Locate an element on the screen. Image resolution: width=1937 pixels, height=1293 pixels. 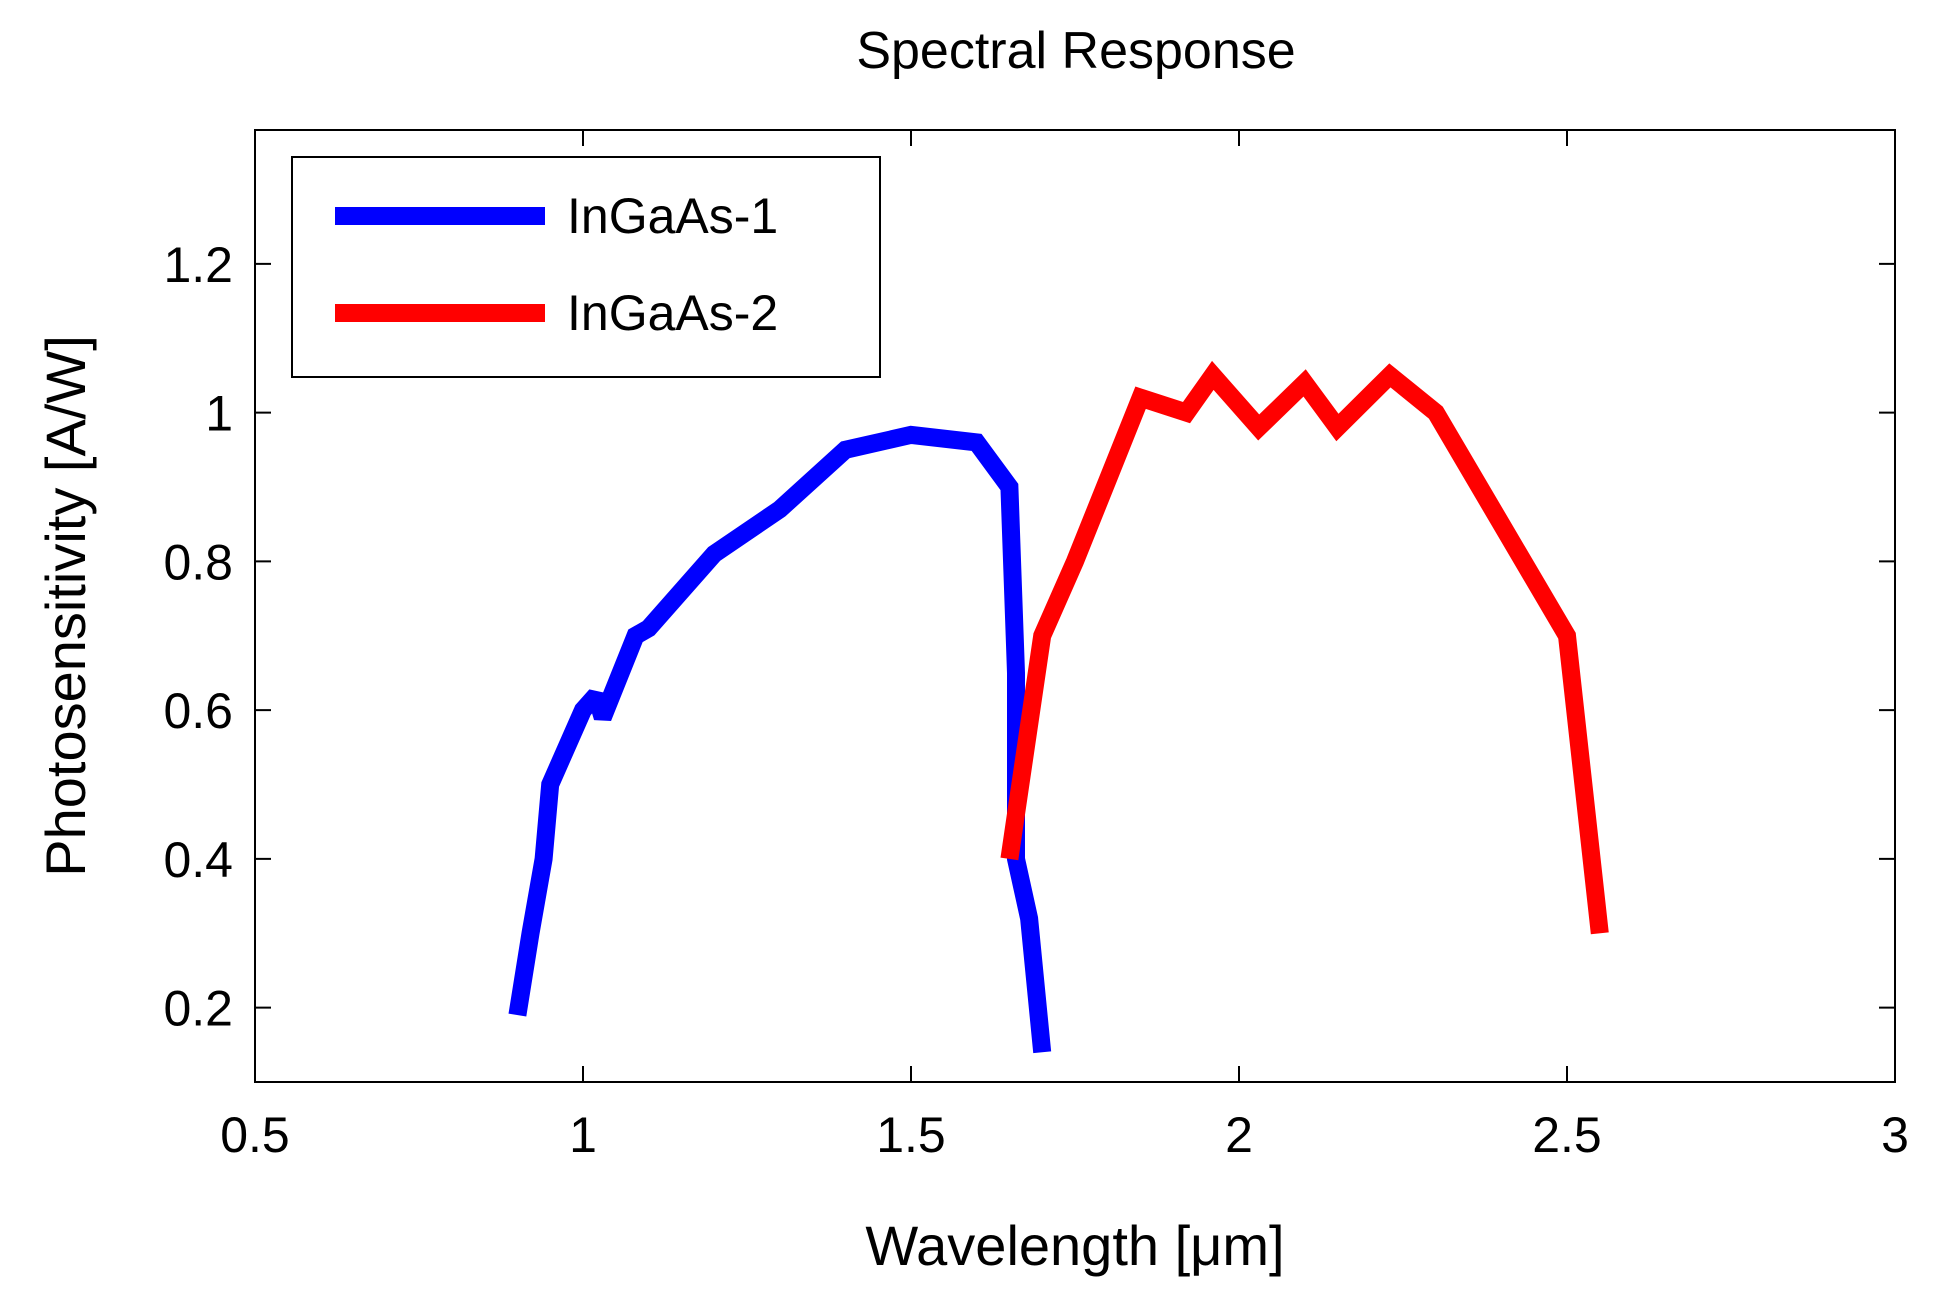
y-tick-label: 1 is located at coordinates (219, 414).